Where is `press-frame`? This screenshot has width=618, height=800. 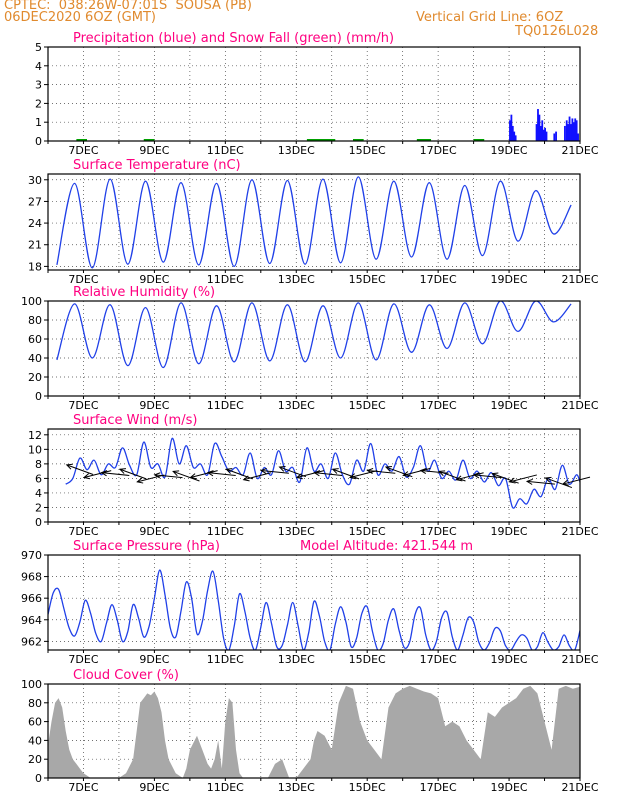
press-frame is located at coordinates (314, 602).